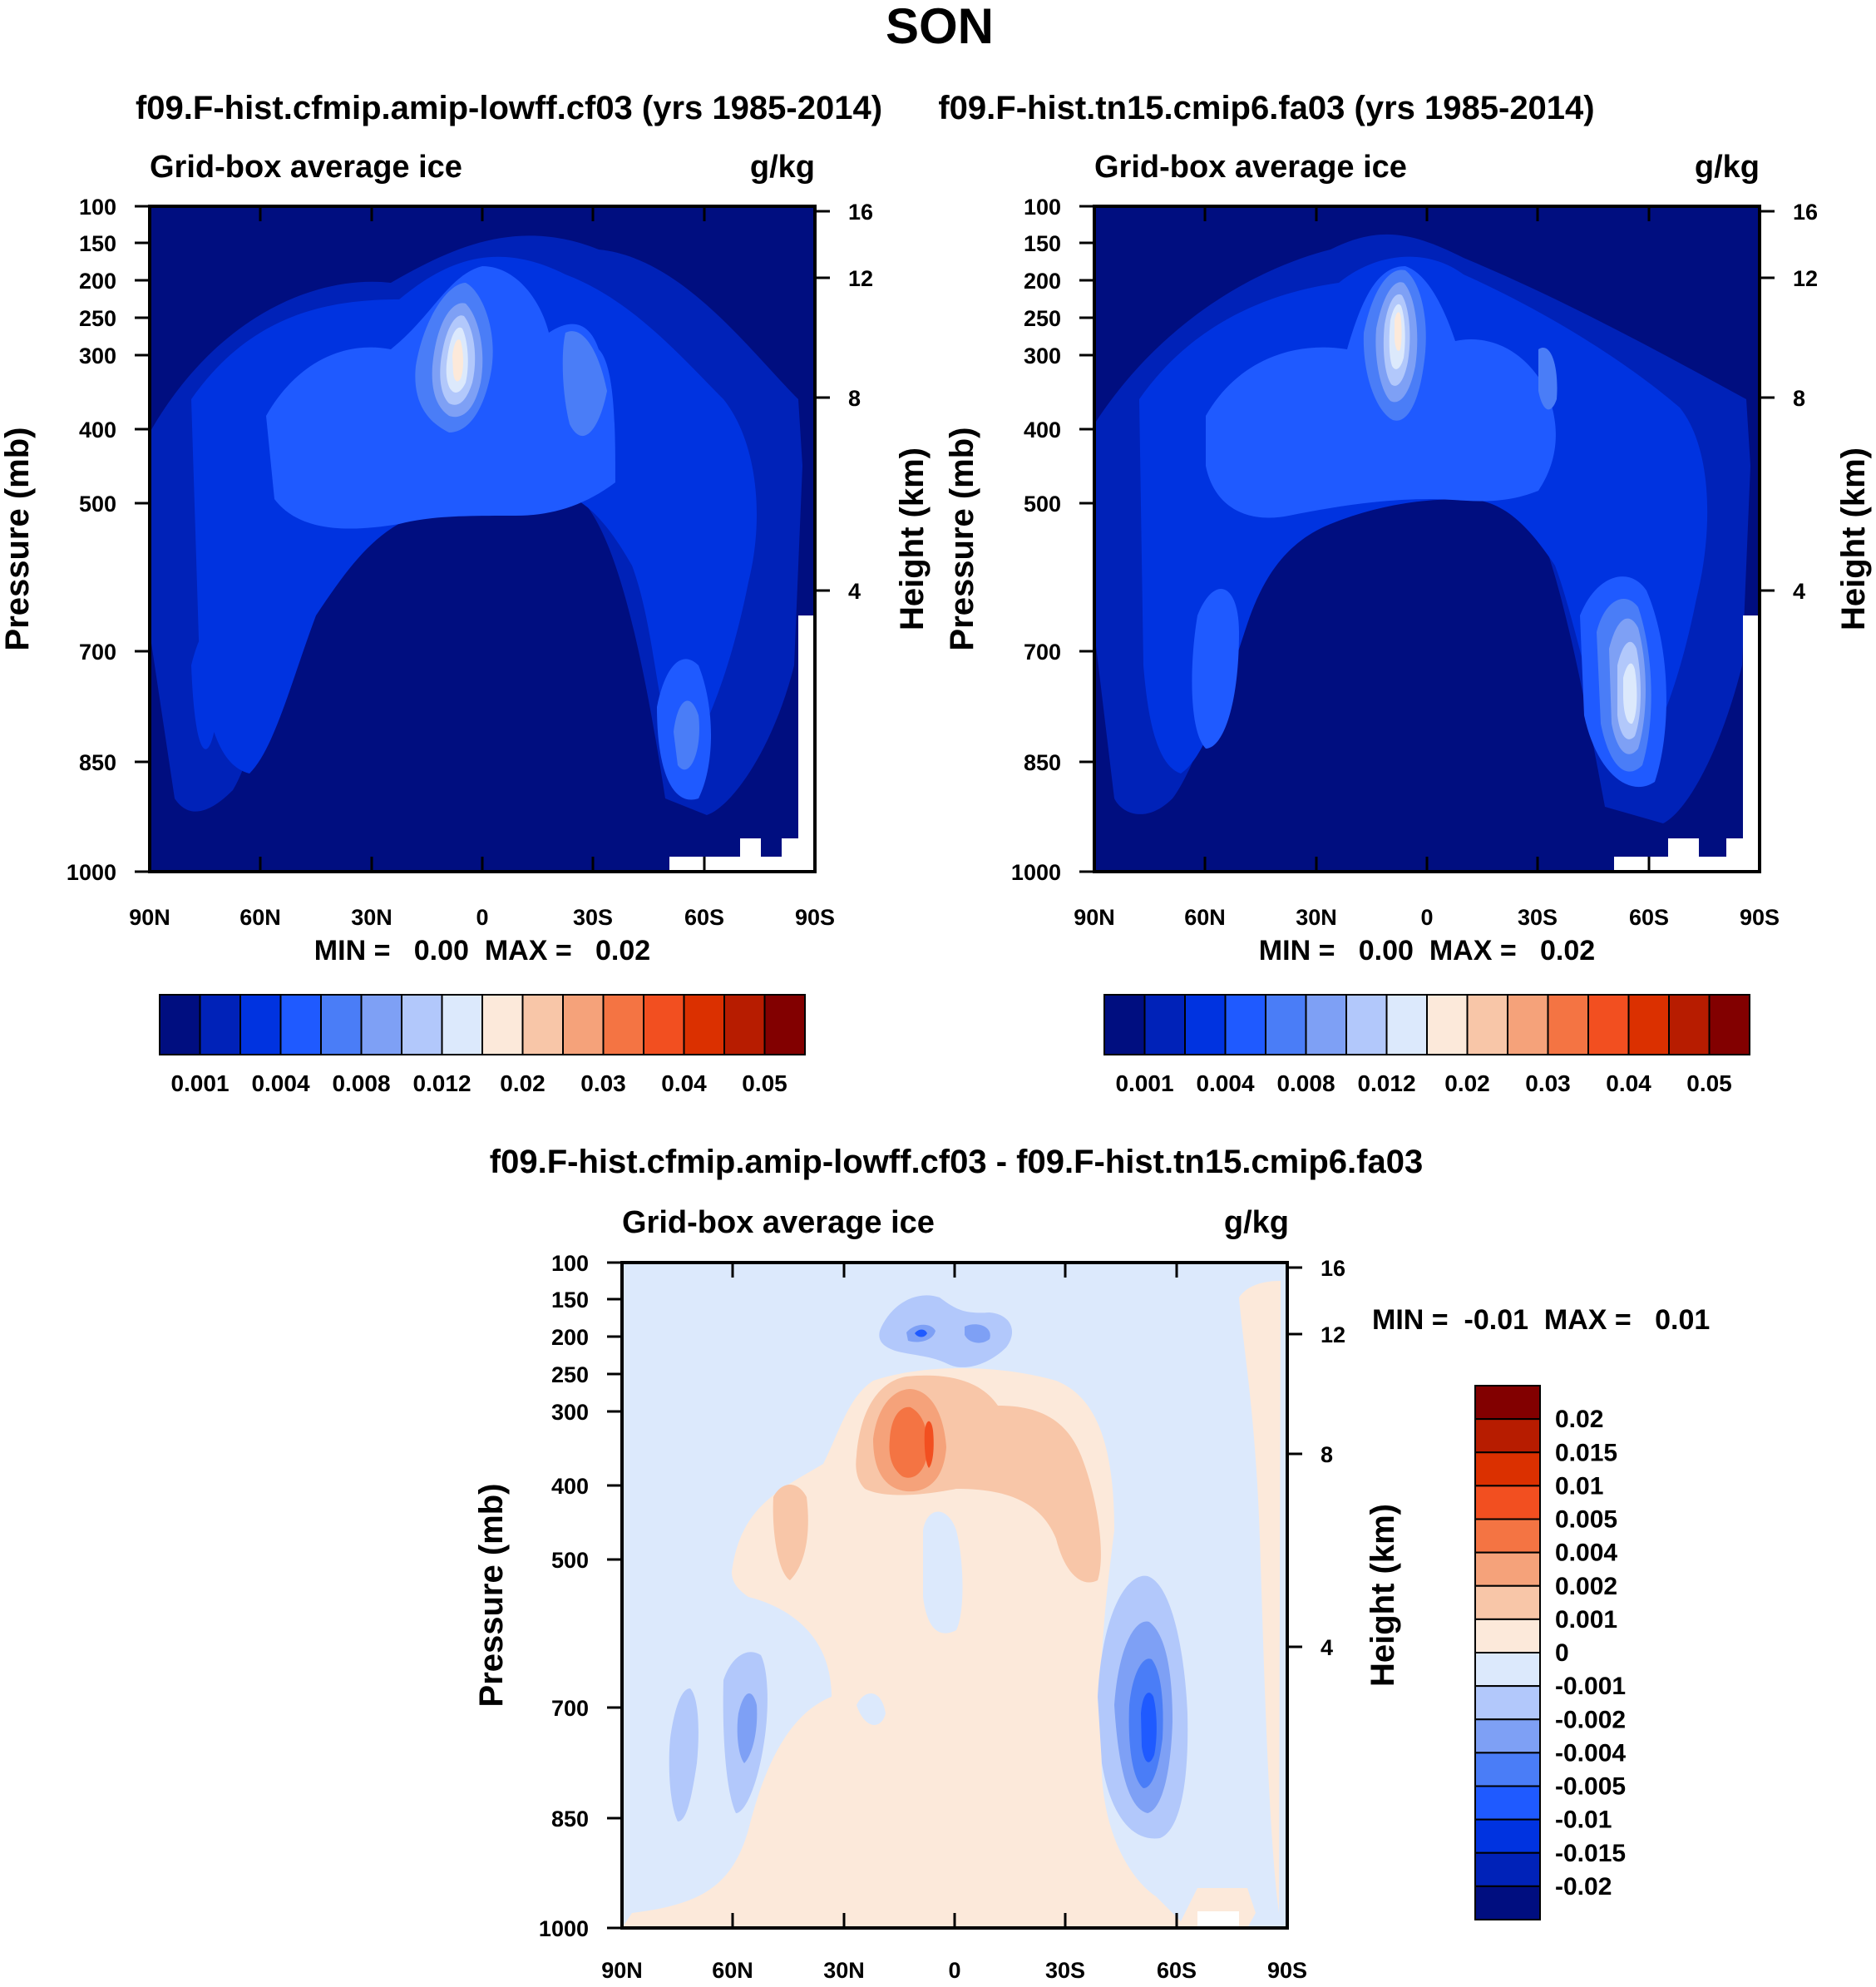  Describe the element at coordinates (921, 1333) in the screenshot. I see `panel-3-negative-top-lvl3` at that location.